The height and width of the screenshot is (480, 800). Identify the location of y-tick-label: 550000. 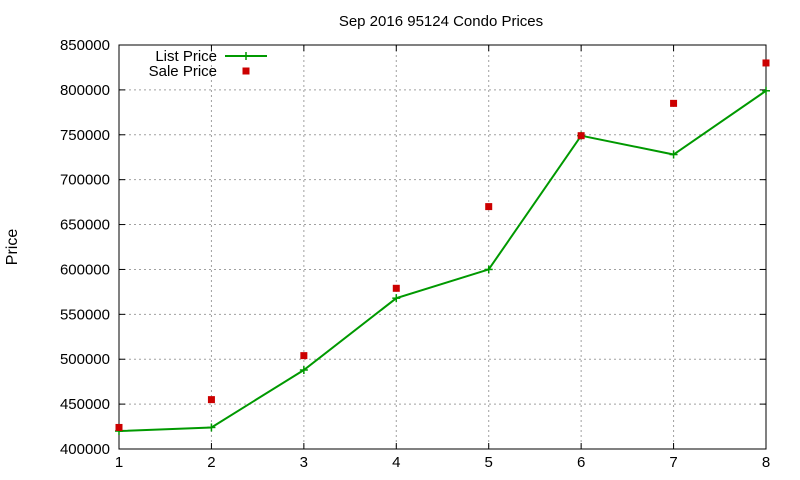
(85, 314).